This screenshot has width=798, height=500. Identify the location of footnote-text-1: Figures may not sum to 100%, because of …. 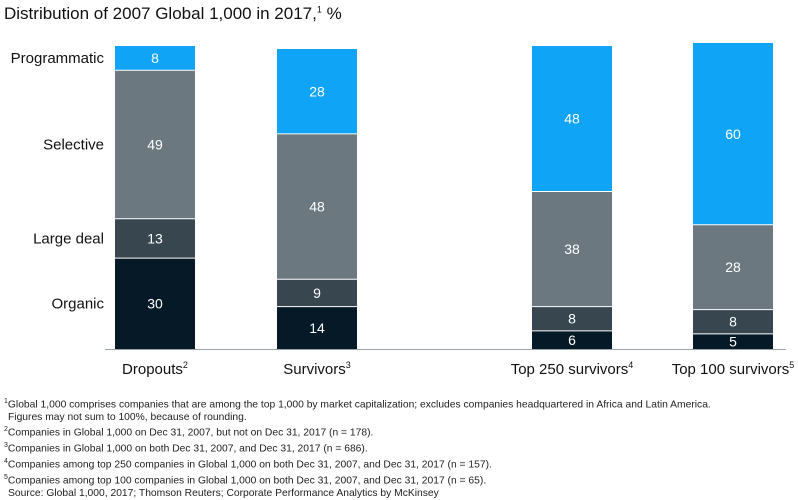
(127, 417).